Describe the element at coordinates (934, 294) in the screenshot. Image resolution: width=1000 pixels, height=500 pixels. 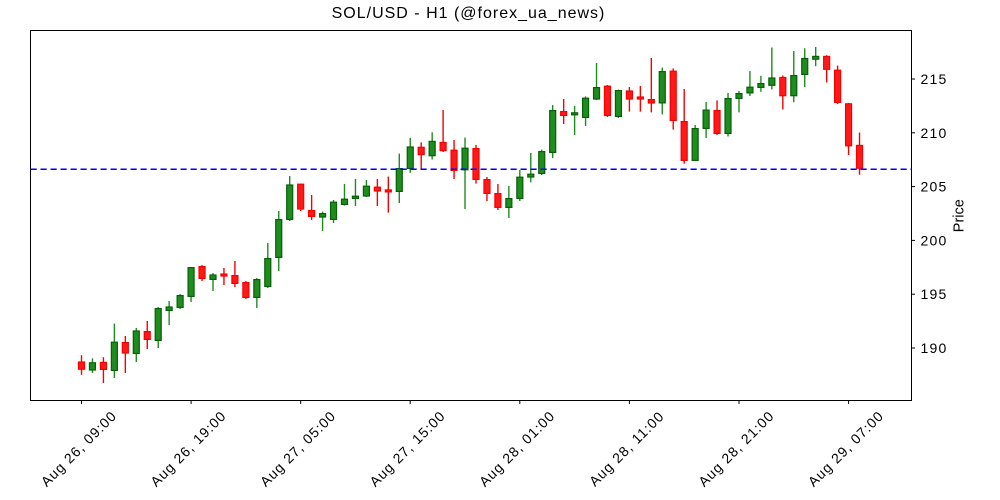
I see `svg-text: 195` at that location.